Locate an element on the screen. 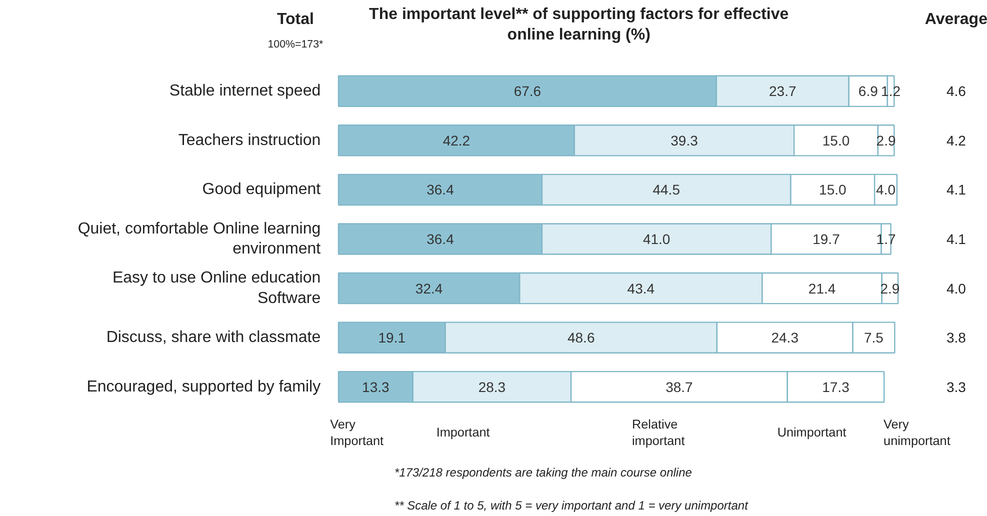  data-label: 41.0 is located at coordinates (656, 239).